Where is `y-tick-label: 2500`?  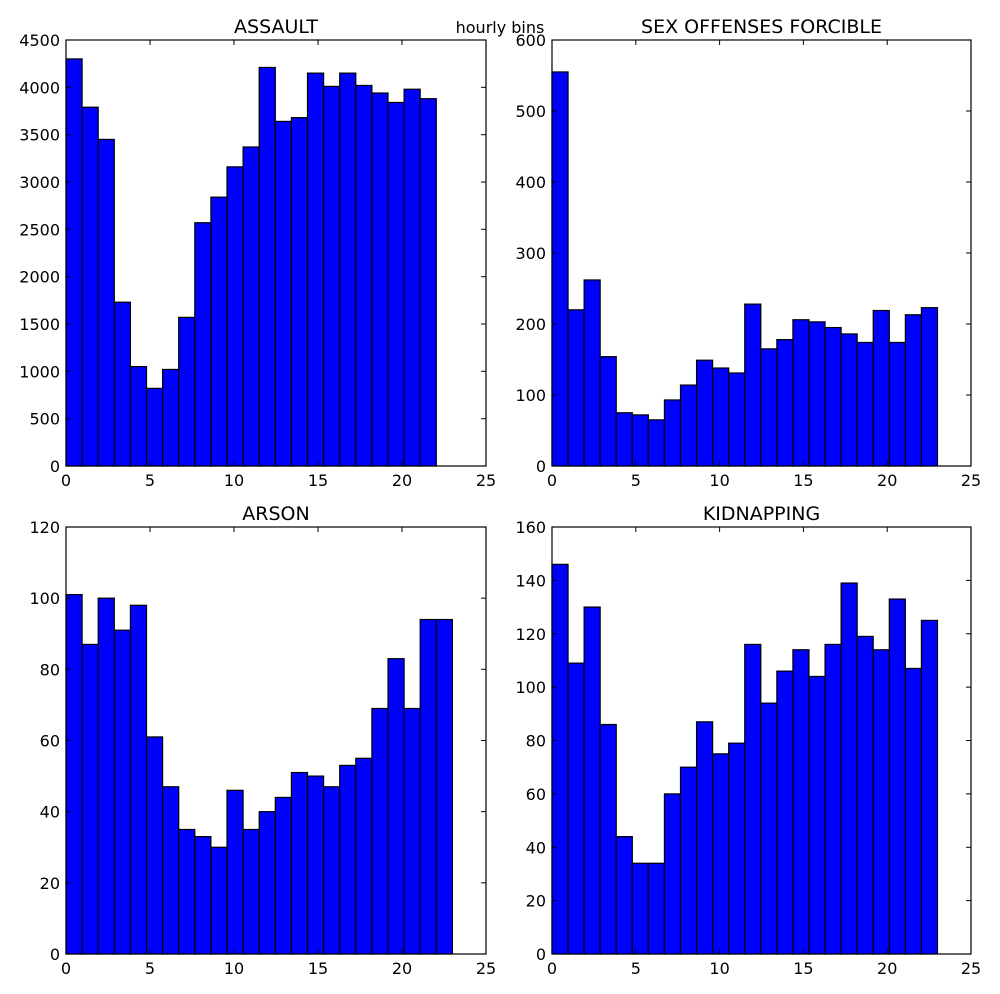 y-tick-label: 2500 is located at coordinates (39, 229).